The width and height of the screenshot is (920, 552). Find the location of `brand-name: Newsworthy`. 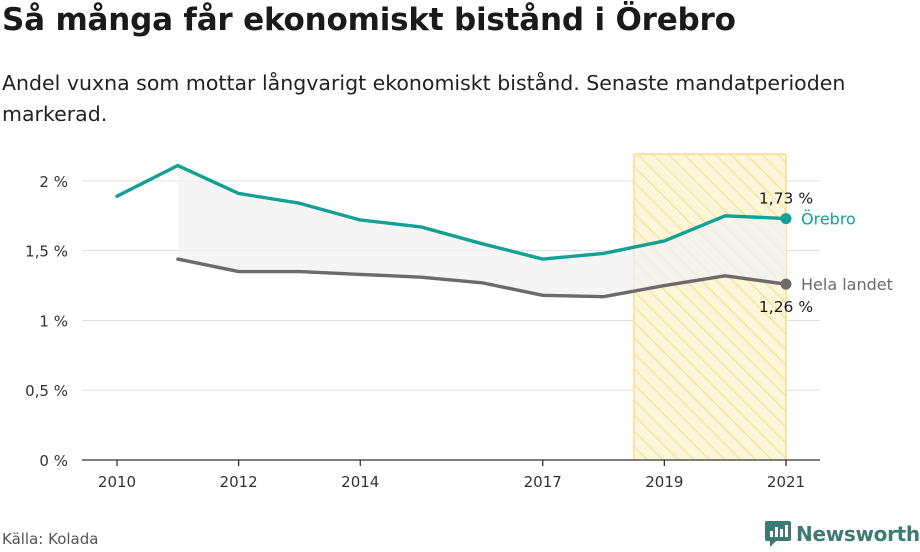

brand-name: Newsworthy is located at coordinates (858, 534).